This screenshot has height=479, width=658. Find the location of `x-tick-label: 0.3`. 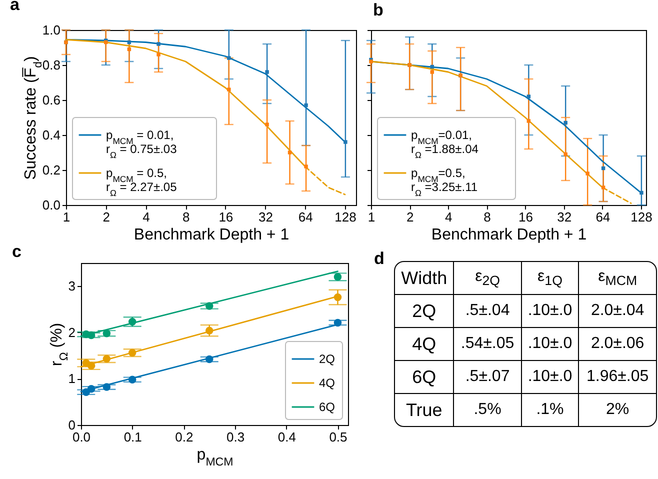

x-tick-label: 0.3 is located at coordinates (235, 437).